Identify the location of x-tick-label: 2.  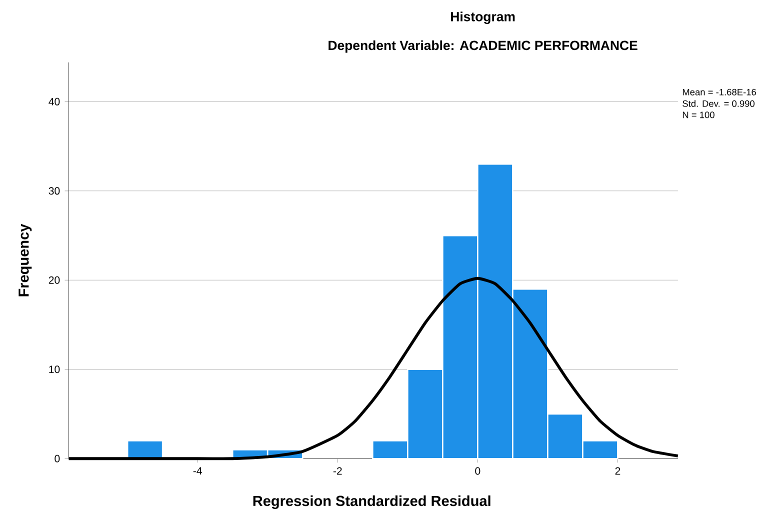
(617, 471).